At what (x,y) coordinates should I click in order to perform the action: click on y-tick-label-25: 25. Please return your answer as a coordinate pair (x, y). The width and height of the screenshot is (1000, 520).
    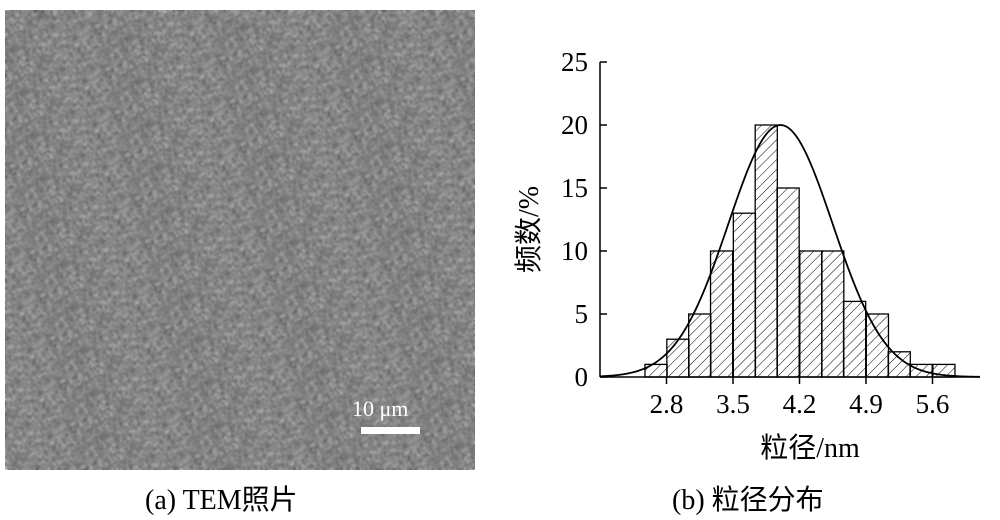
    Looking at the image, I should click on (574, 62).